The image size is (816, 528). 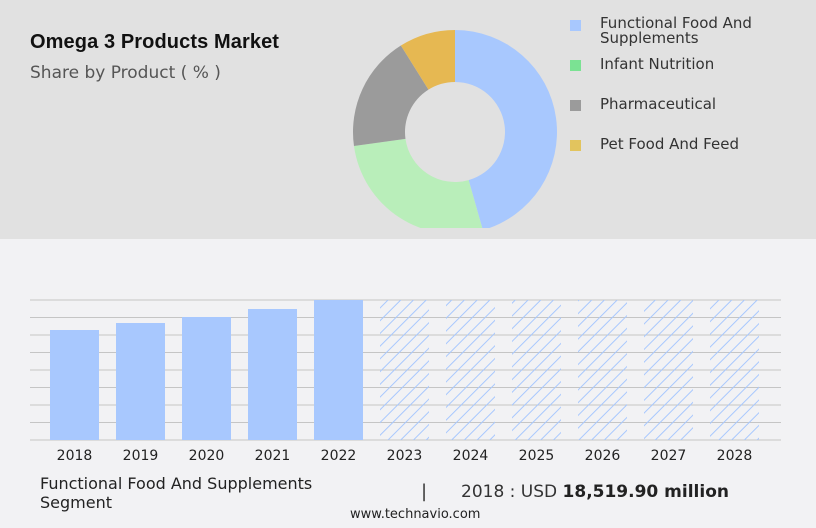 What do you see at coordinates (537, 456) in the screenshot?
I see `x-label-2025: 2025` at bounding box center [537, 456].